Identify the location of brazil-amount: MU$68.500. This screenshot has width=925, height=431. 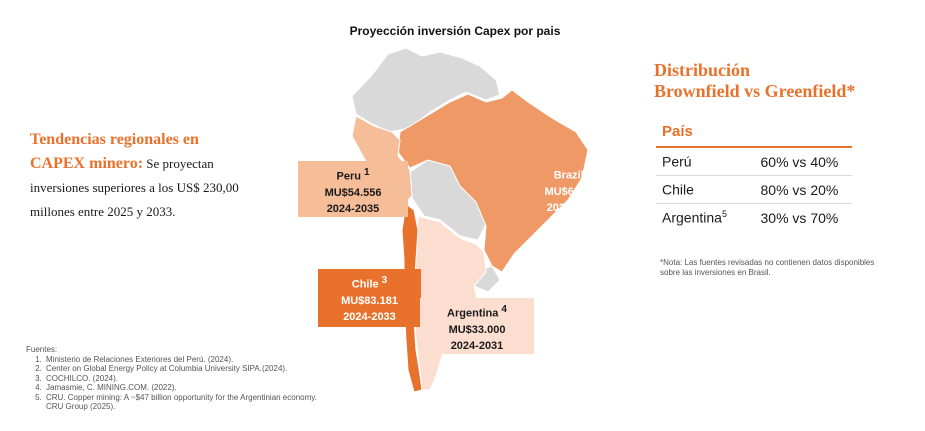
(573, 191).